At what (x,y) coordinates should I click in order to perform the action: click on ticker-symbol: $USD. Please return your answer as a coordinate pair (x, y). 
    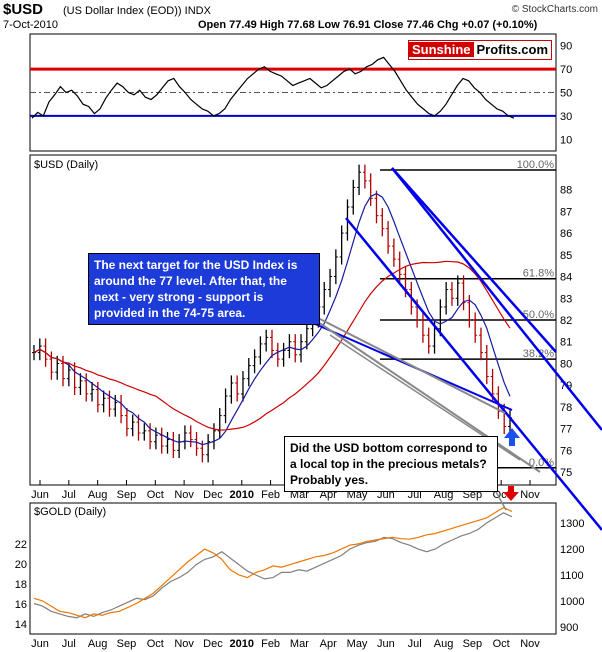
    Looking at the image, I should click on (23, 9).